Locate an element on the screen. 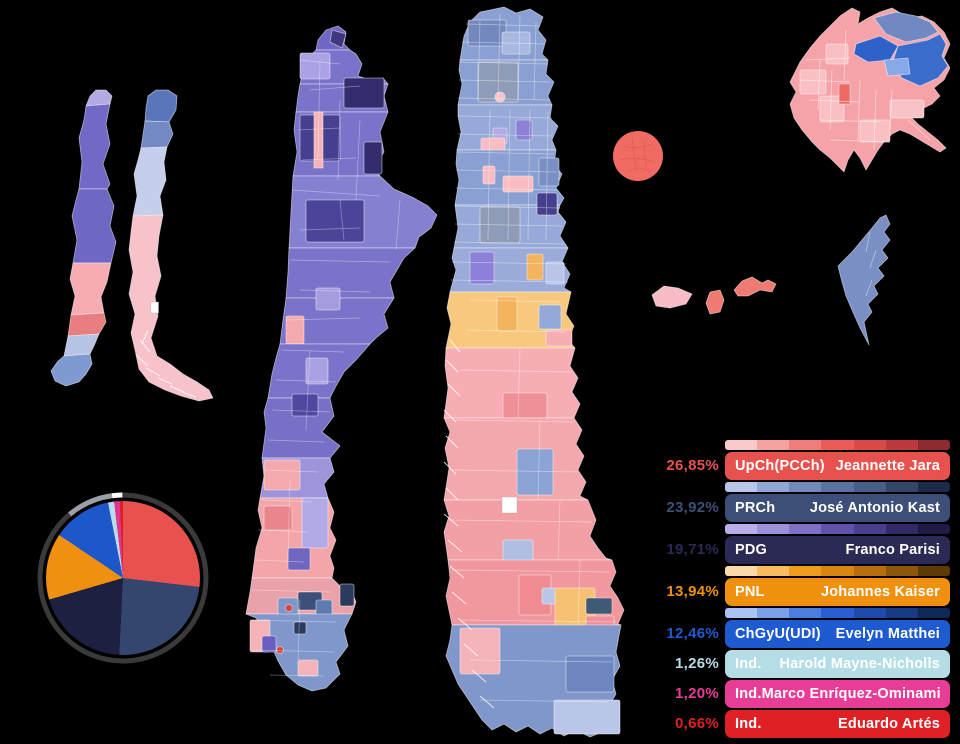 This screenshot has height=744, width=960. legend-entry: 23,92% PRCh José Antonio Kast is located at coordinates (808, 502).